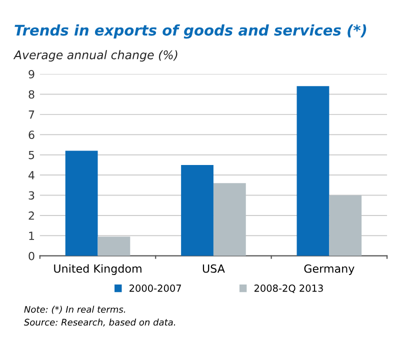 Image resolution: width=399 pixels, height=338 pixels. I want to click on x-tick-label: Germany, so click(329, 269).